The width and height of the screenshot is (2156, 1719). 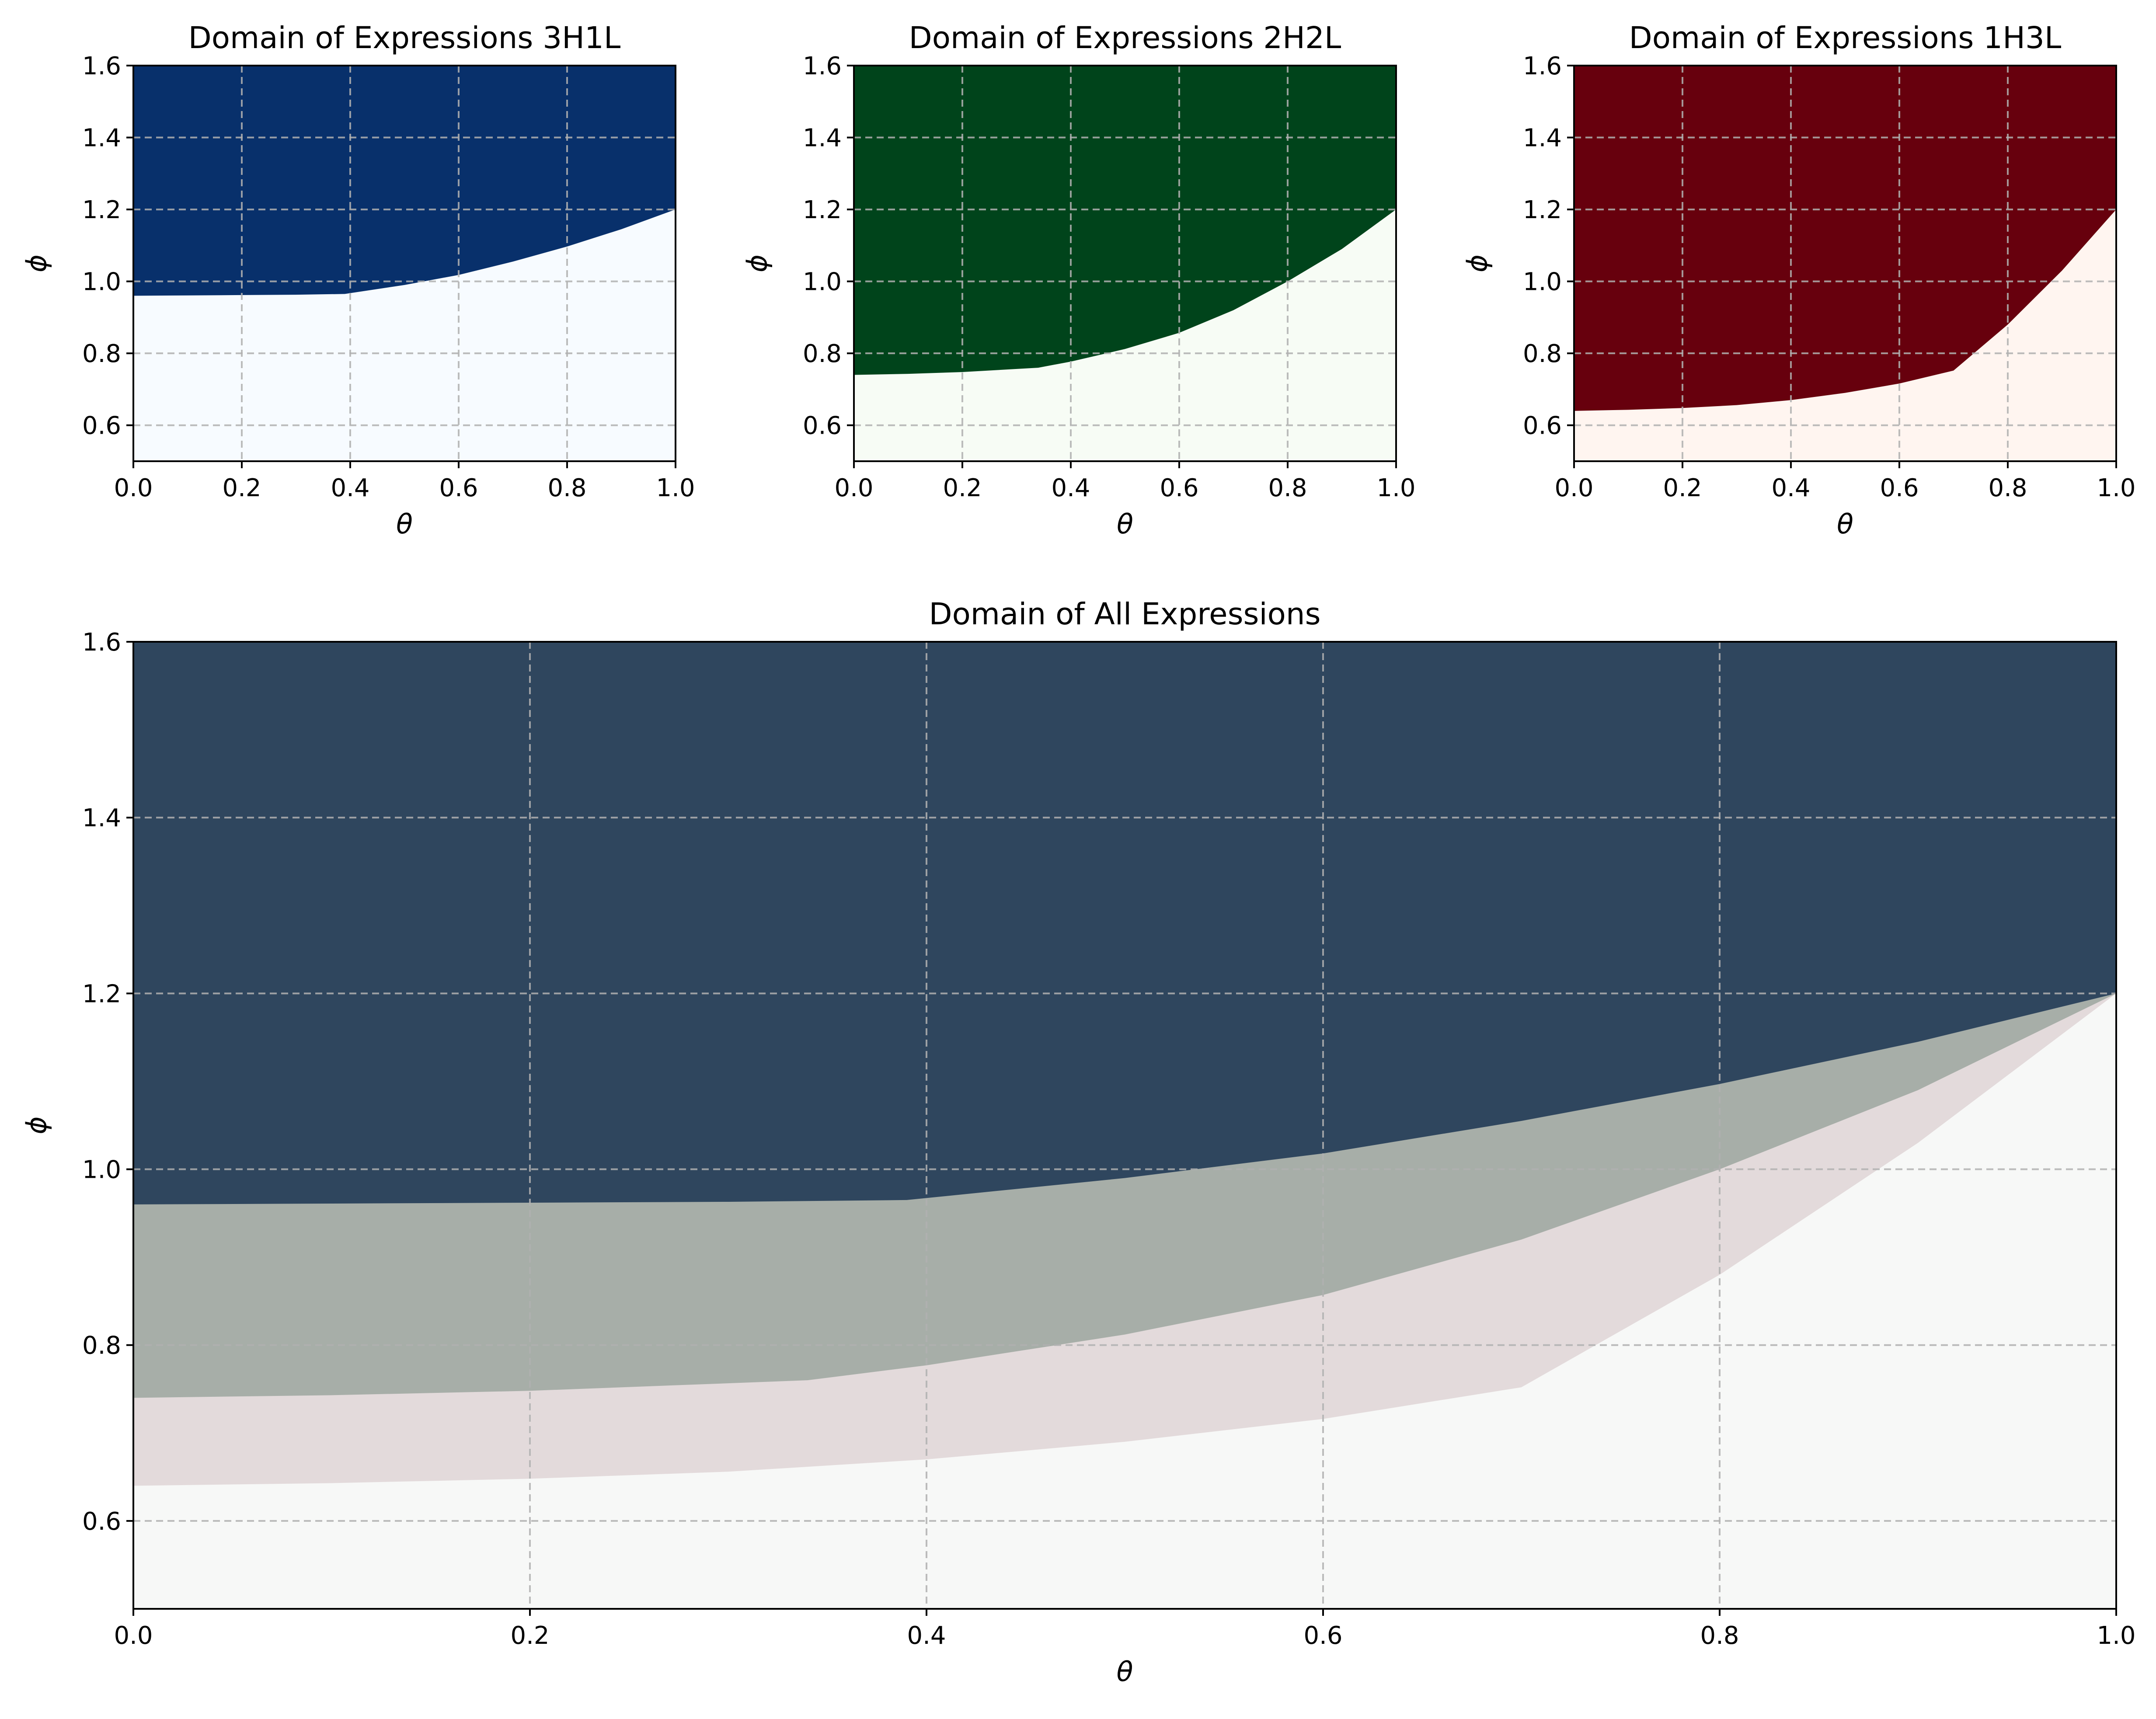 I want to click on panel-title: Domain of Expressions 3H1L, so click(x=404, y=38).